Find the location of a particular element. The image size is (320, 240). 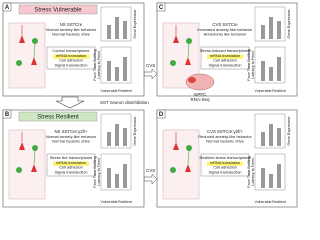

cvs-label: CVS is located at coordinates (150, 170).